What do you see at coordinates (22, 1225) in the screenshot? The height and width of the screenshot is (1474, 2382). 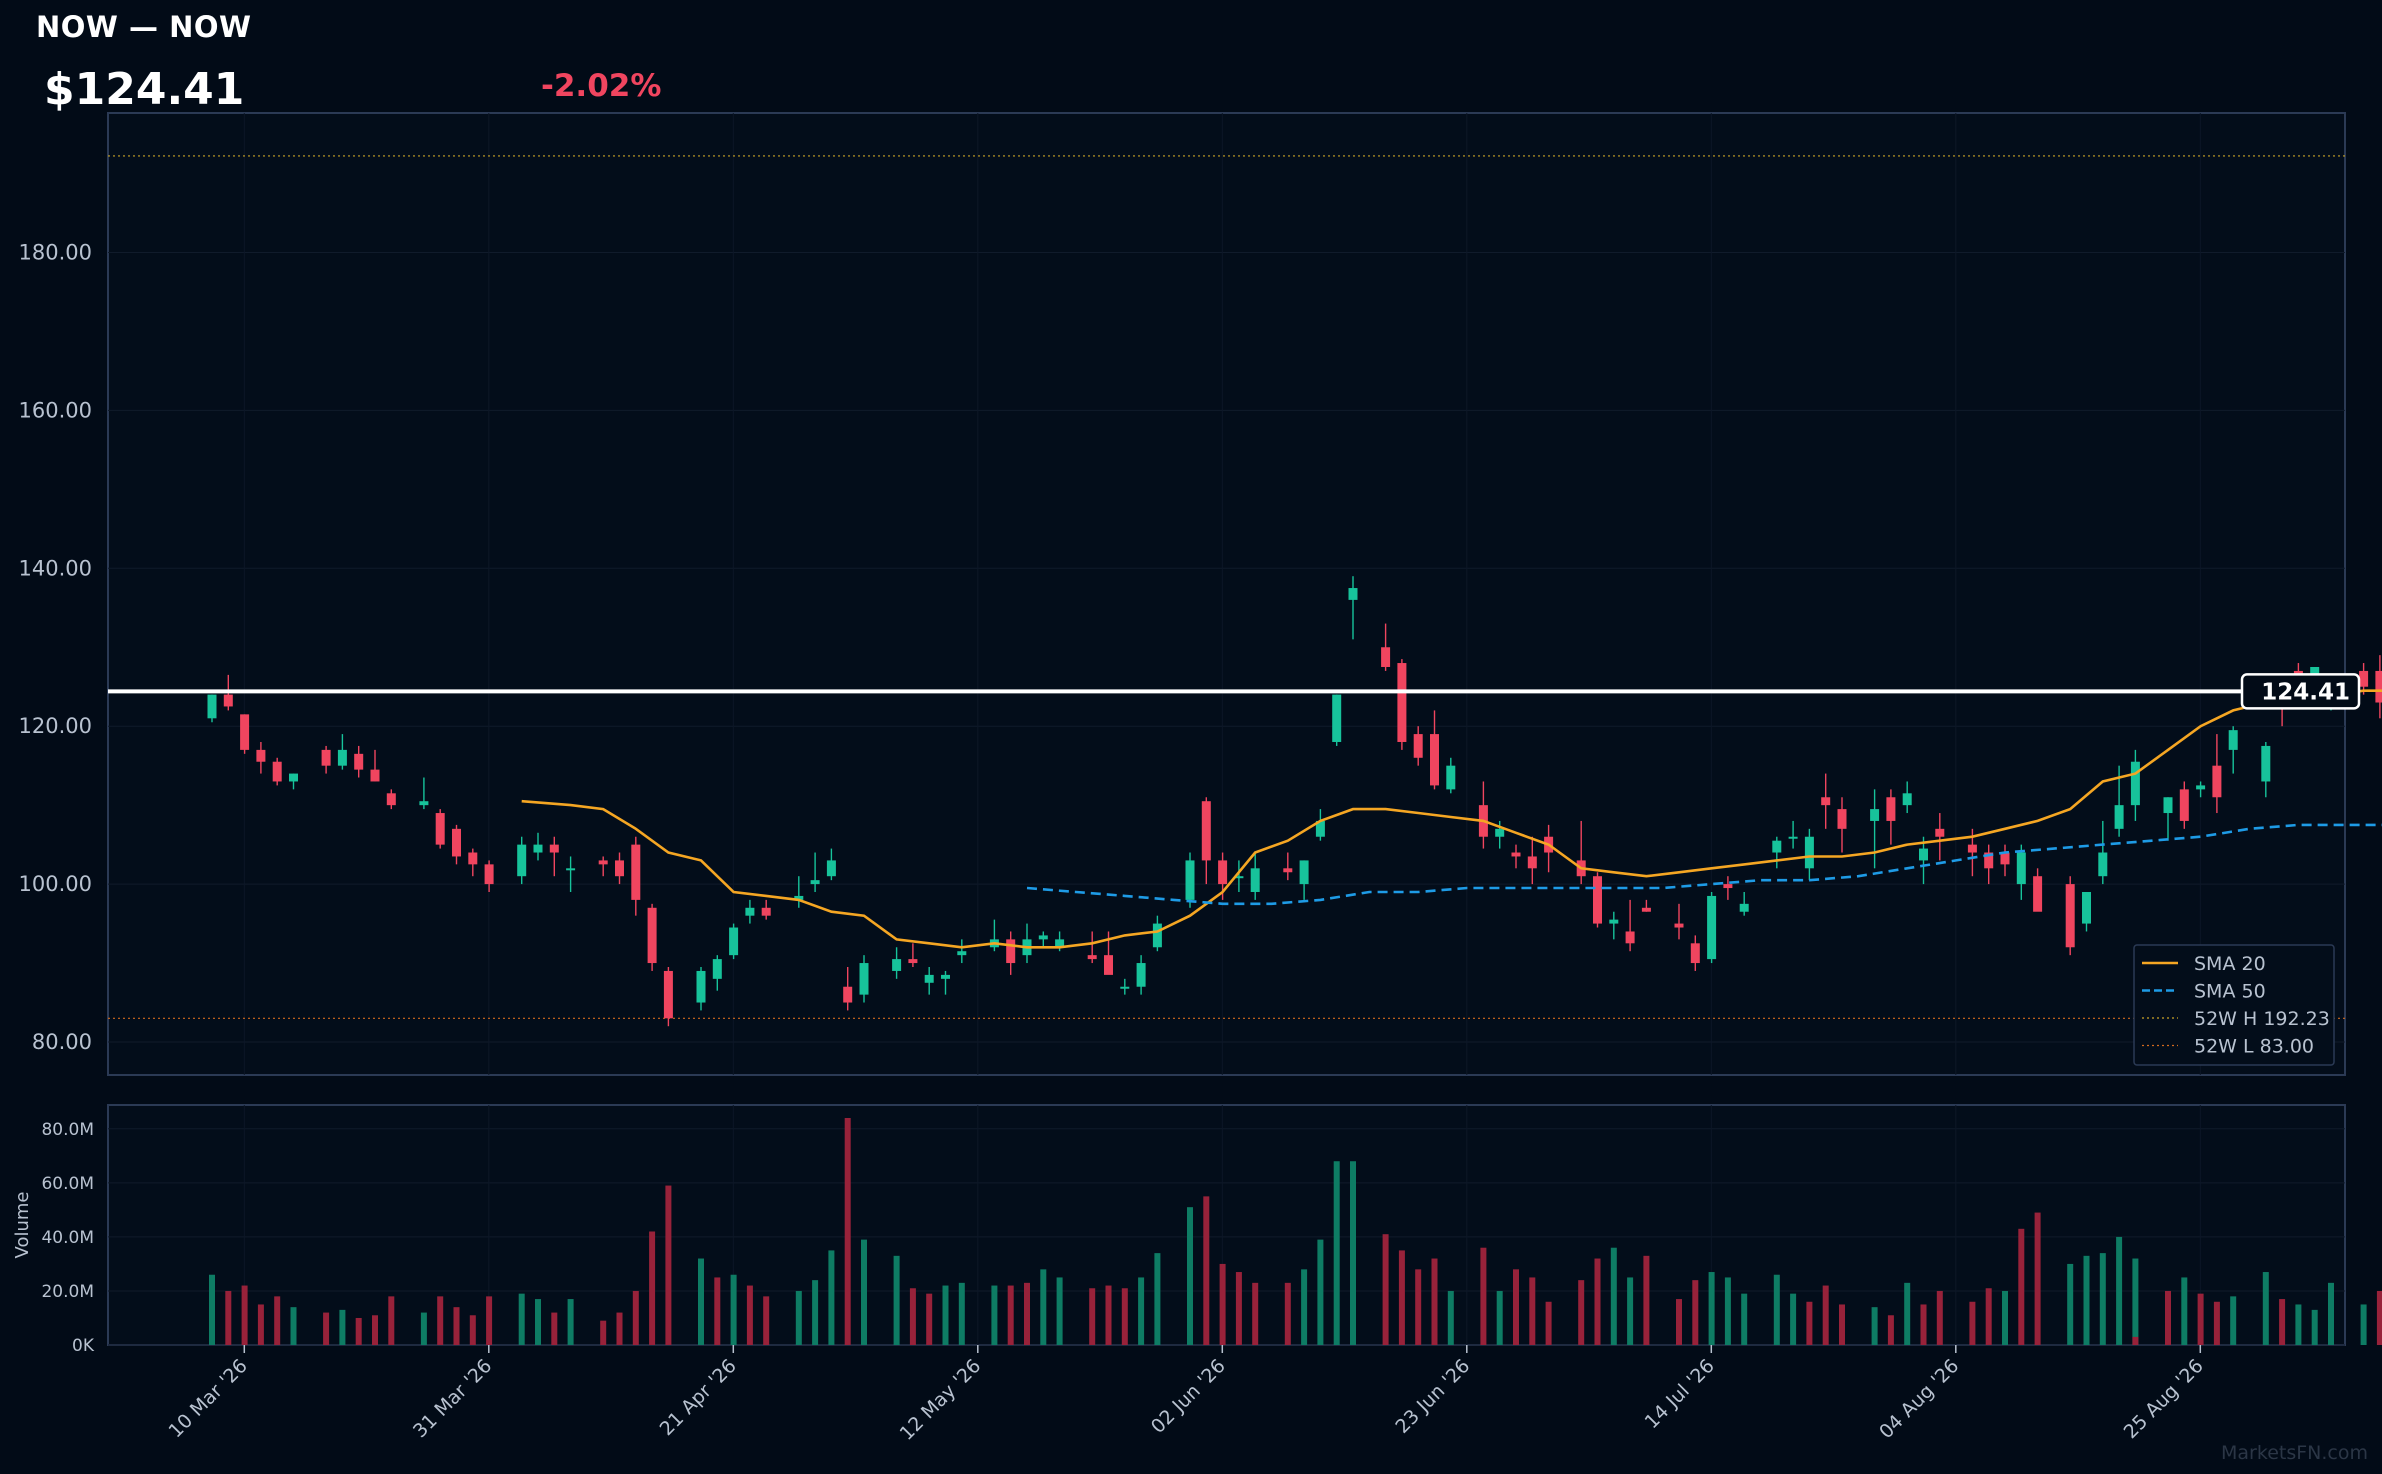 I see `volume-axis-label: Volume` at bounding box center [22, 1225].